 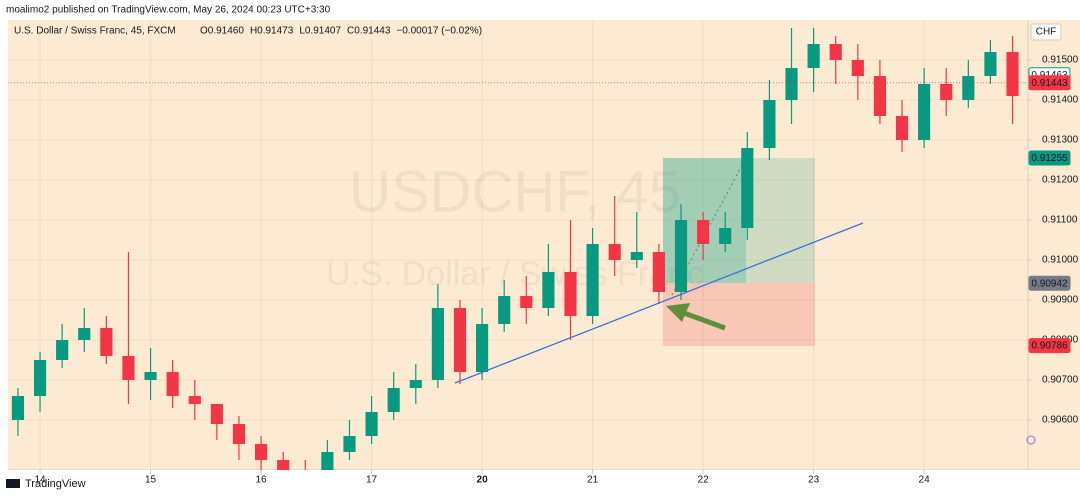 I want to click on price-tag-label: 0.91443, so click(x=1049, y=83).